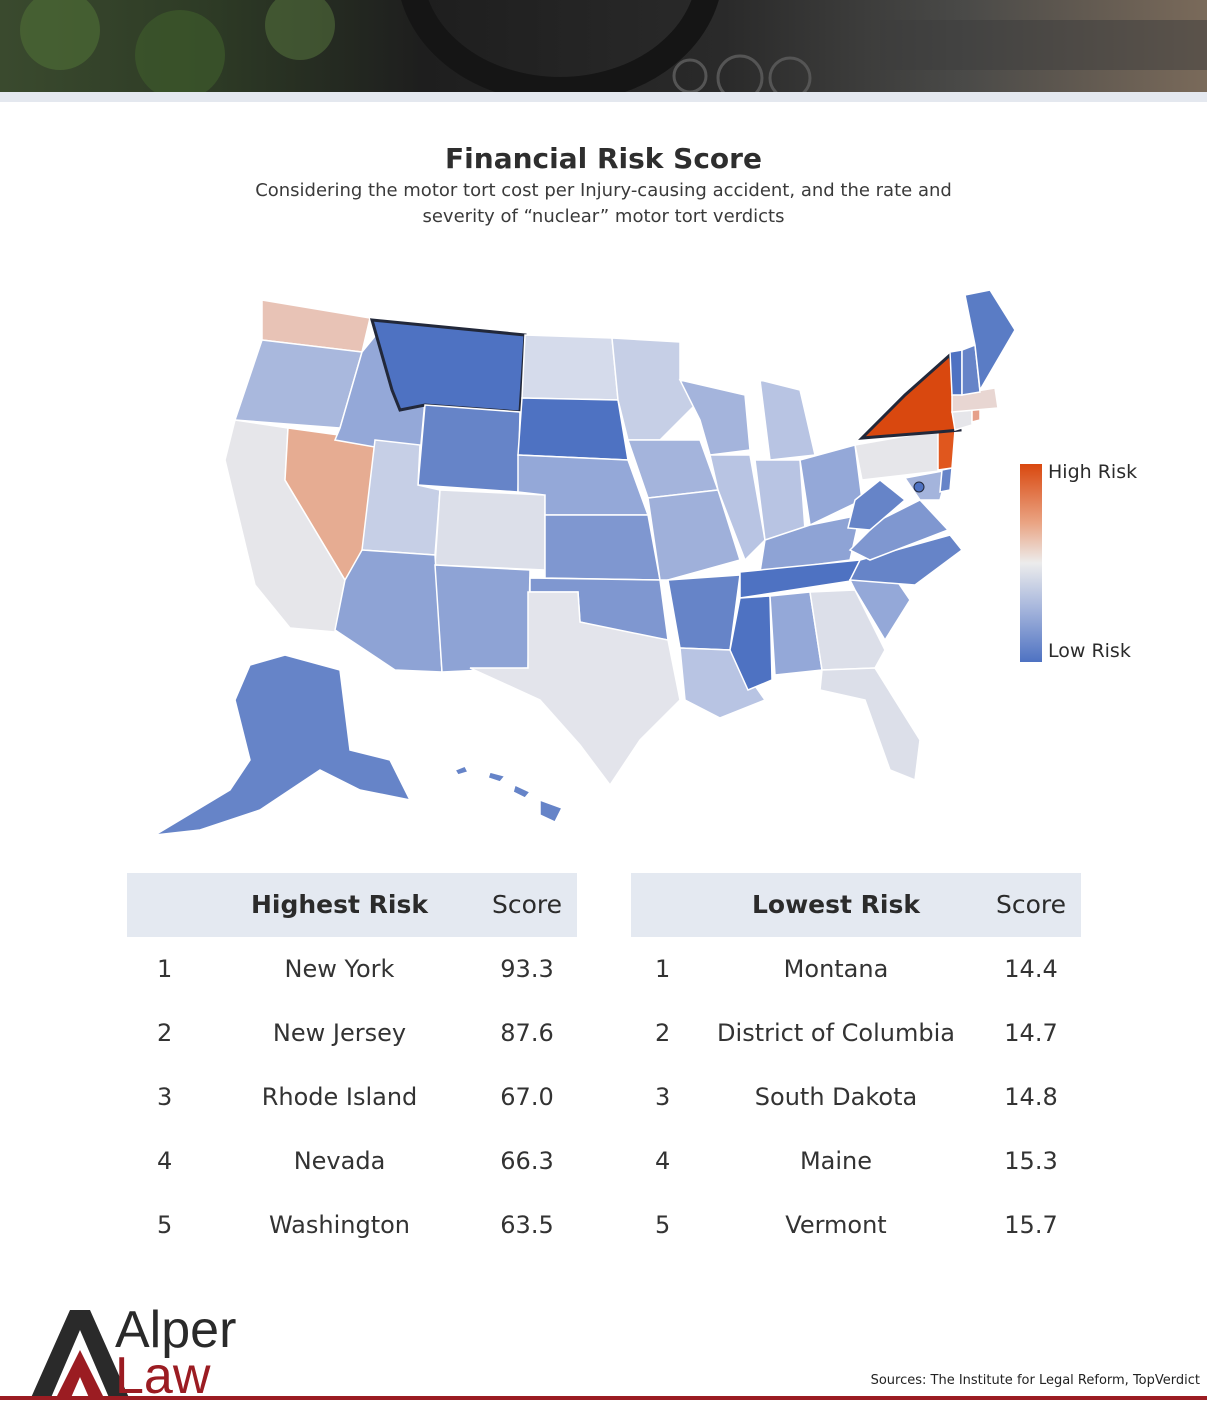 Image resolution: width=1207 pixels, height=1405 pixels. I want to click on state-vermont, so click(956, 372).